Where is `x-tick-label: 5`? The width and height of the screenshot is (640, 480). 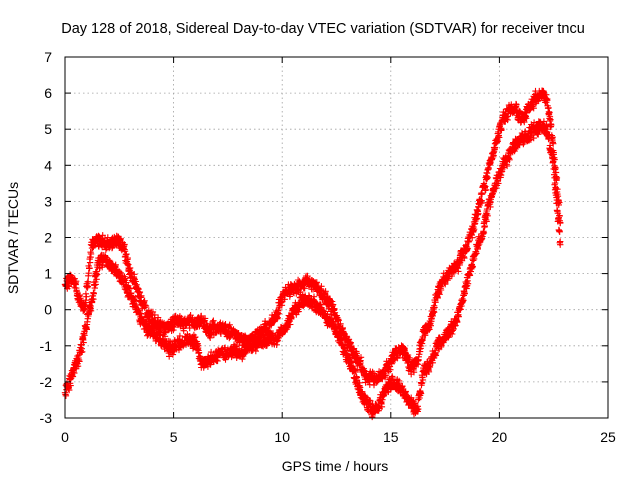
x-tick-label: 5 is located at coordinates (174, 437).